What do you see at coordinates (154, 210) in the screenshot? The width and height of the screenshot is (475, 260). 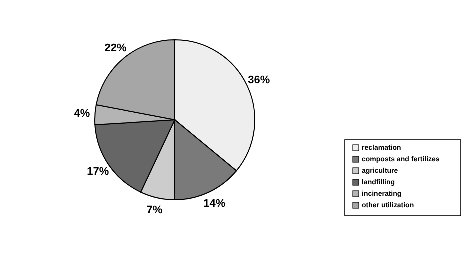 I see `data-label: 7%` at bounding box center [154, 210].